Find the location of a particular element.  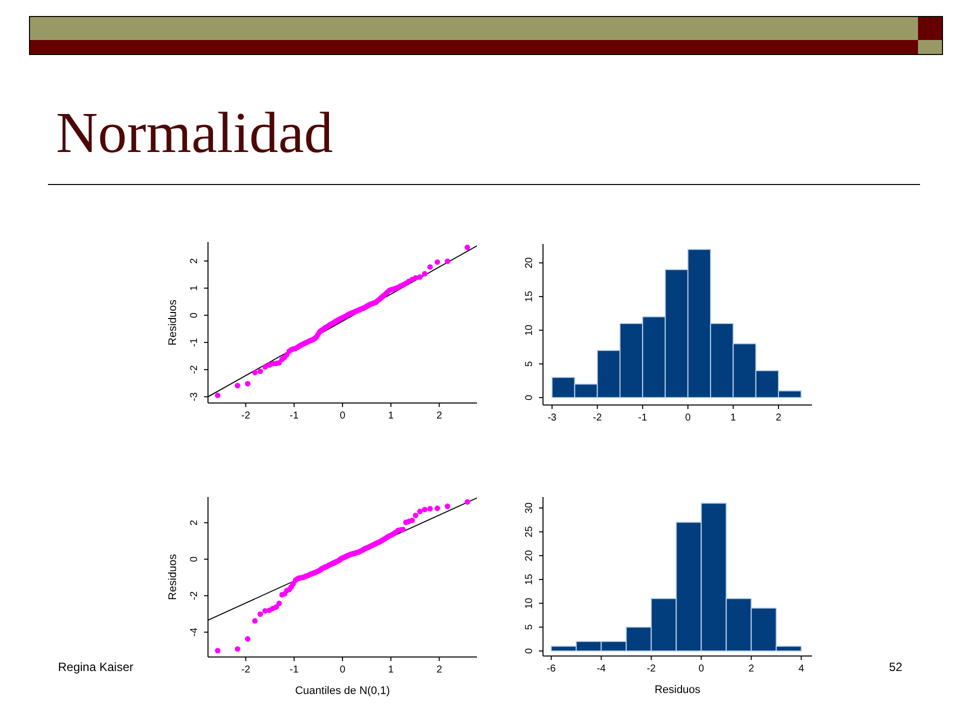

y-tick-label: 1 is located at coordinates (194, 287).